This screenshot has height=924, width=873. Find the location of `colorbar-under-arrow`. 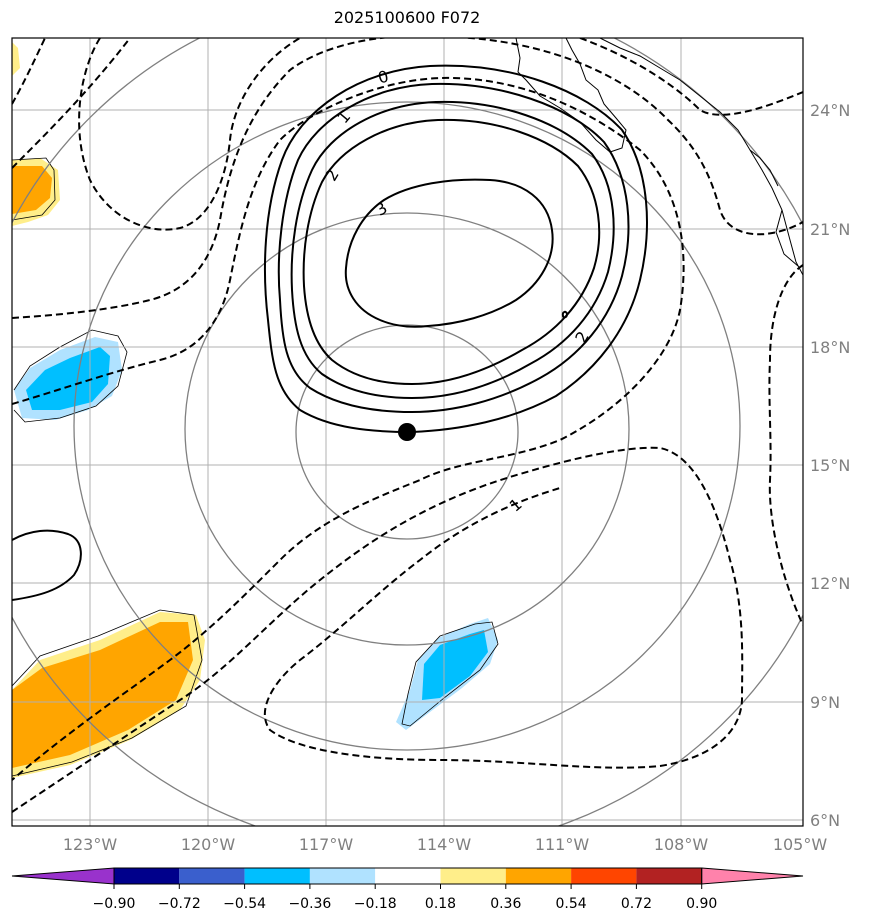

colorbar-under-arrow is located at coordinates (63, 876).